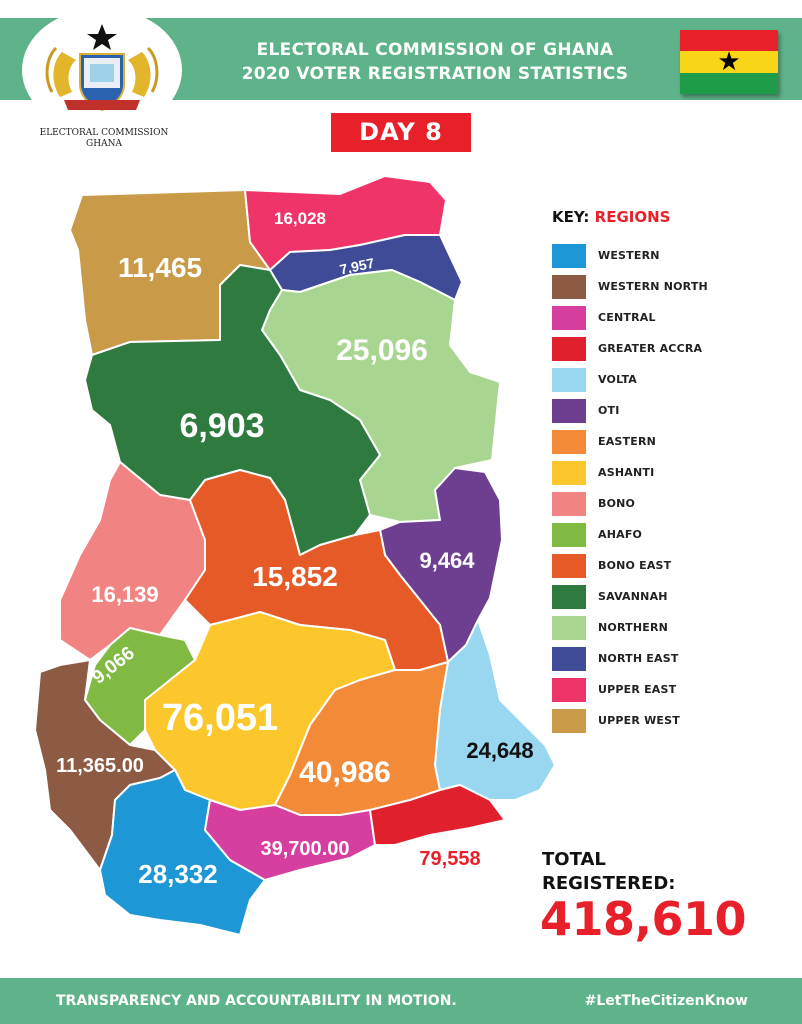  Describe the element at coordinates (574, 859) in the screenshot. I see `total-label-line-1: TOTAL` at that location.